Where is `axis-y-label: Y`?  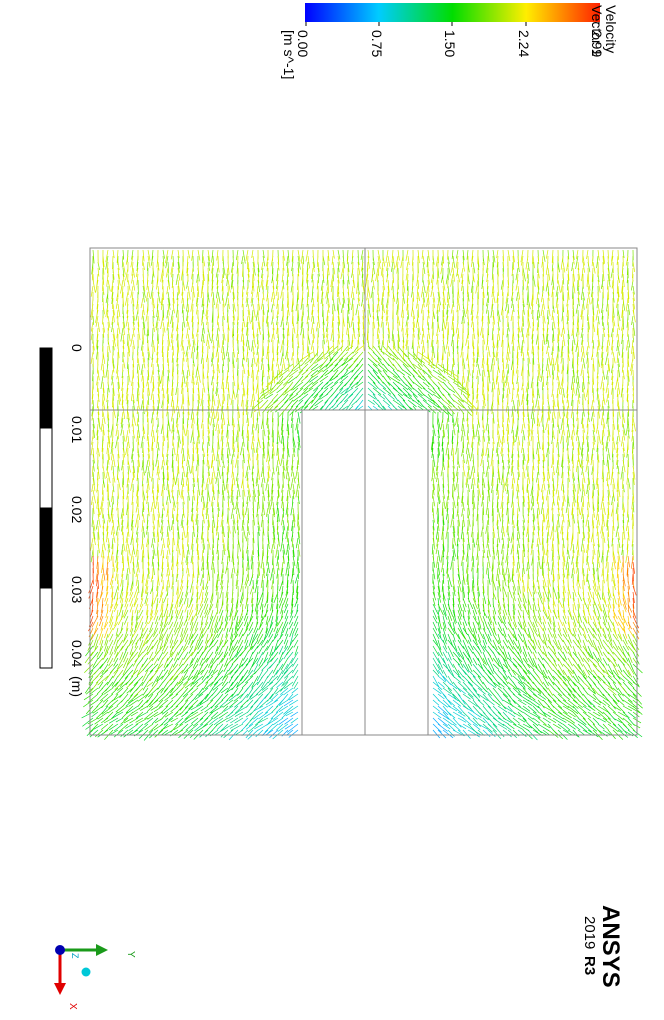 axis-y-label: Y is located at coordinates (130, 954).